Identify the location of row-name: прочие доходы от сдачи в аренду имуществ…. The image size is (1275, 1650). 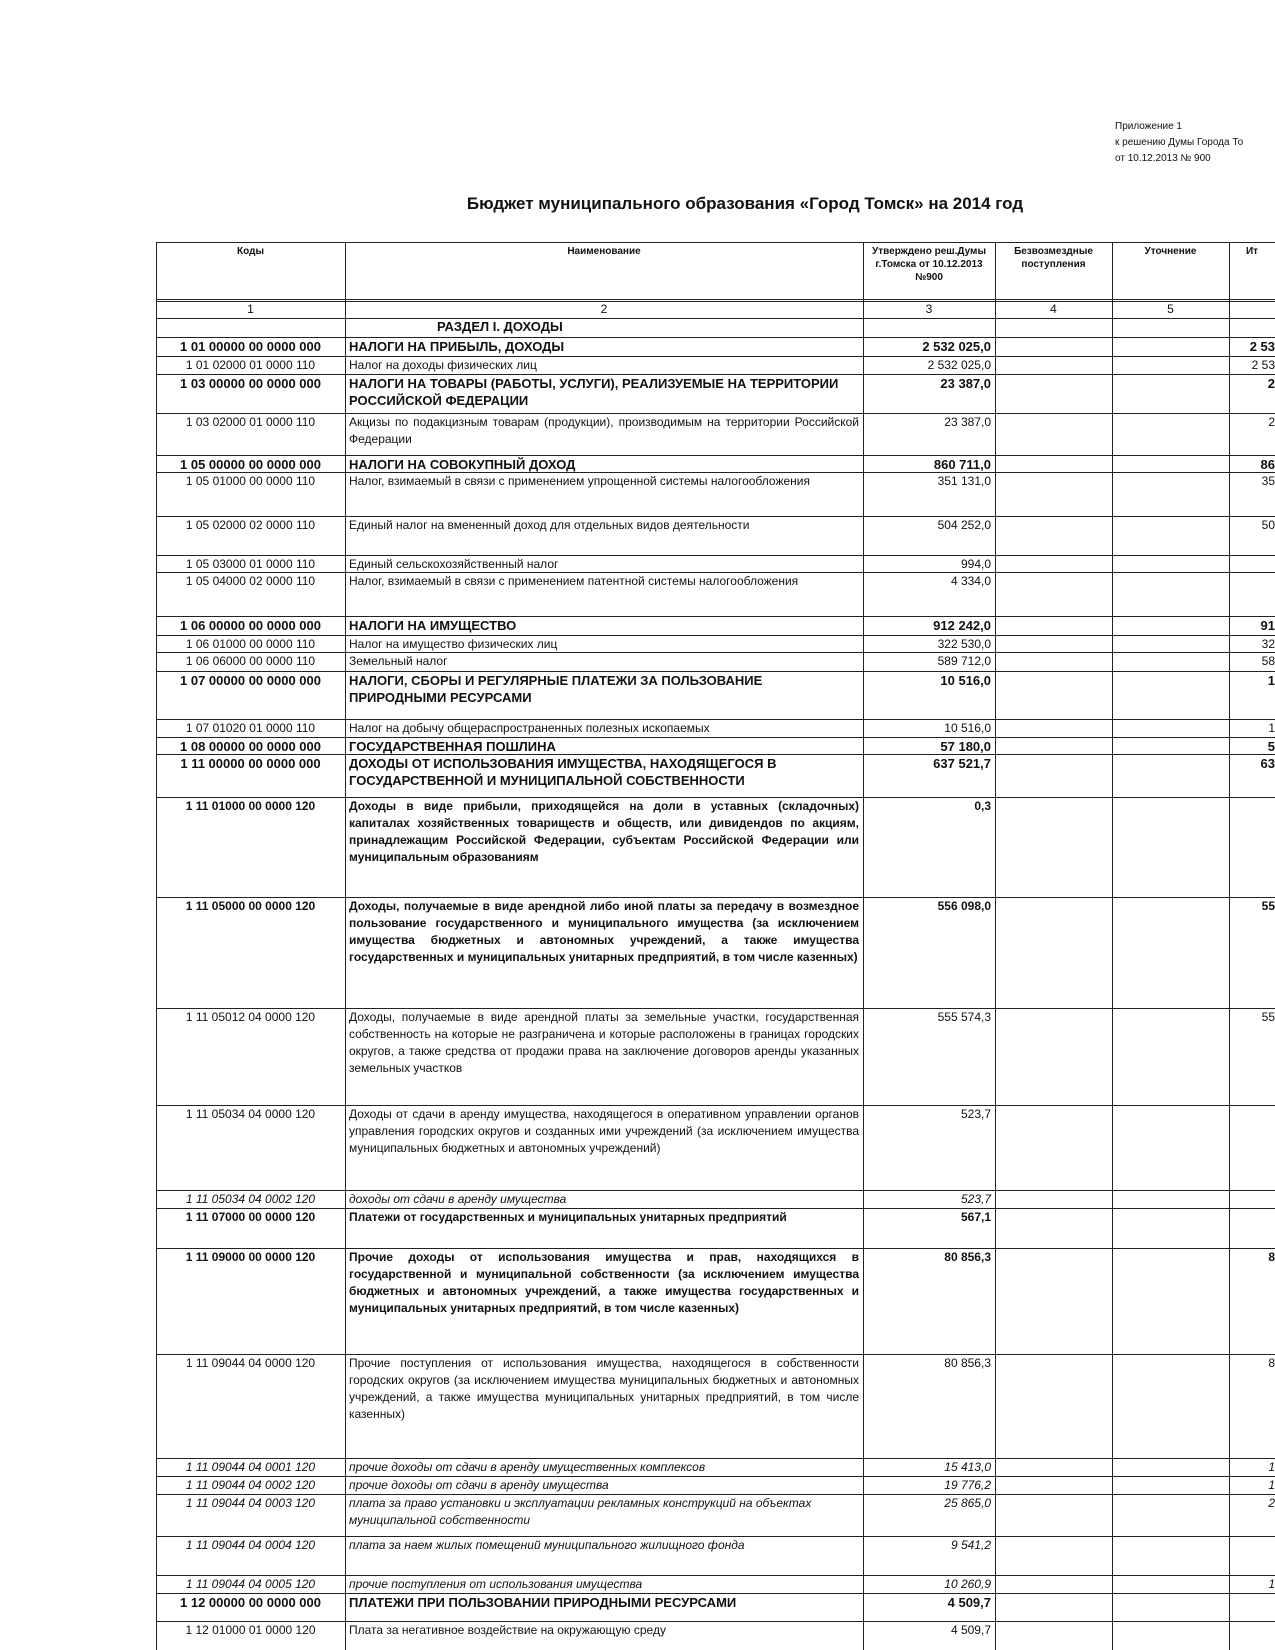
(527, 1467).